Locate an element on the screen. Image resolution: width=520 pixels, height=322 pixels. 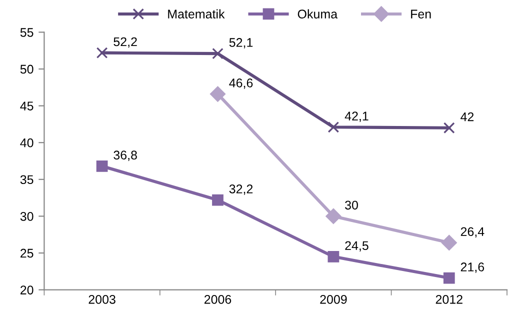
data-label: 24,5 is located at coordinates (356, 246).